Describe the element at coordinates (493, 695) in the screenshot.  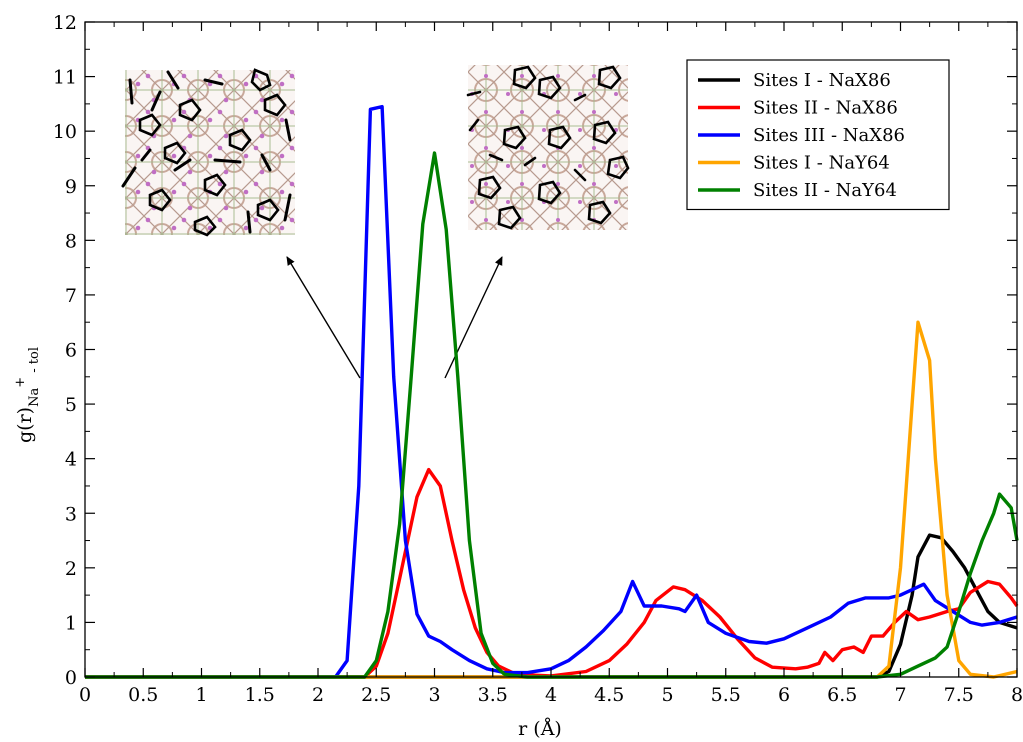
I see `x-tick-label: 3.5` at that location.